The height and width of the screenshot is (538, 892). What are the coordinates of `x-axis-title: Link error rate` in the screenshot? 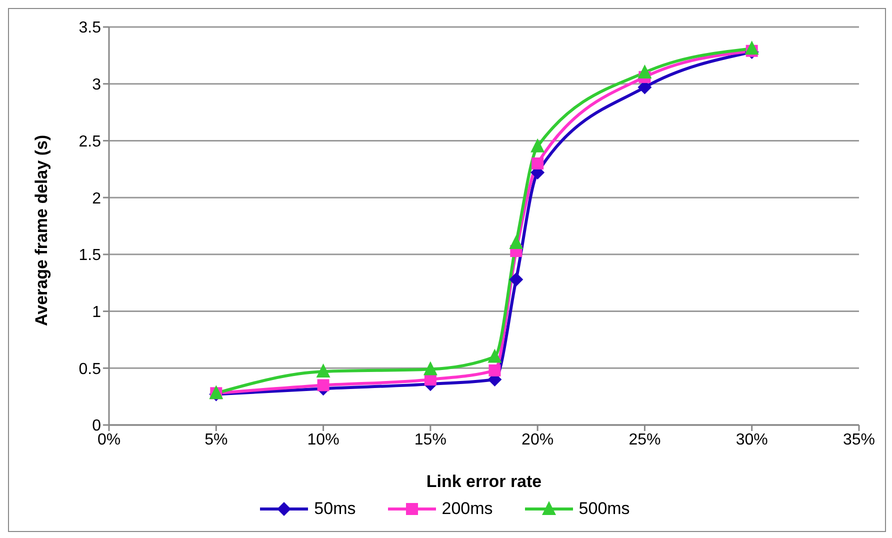 It's located at (484, 481).